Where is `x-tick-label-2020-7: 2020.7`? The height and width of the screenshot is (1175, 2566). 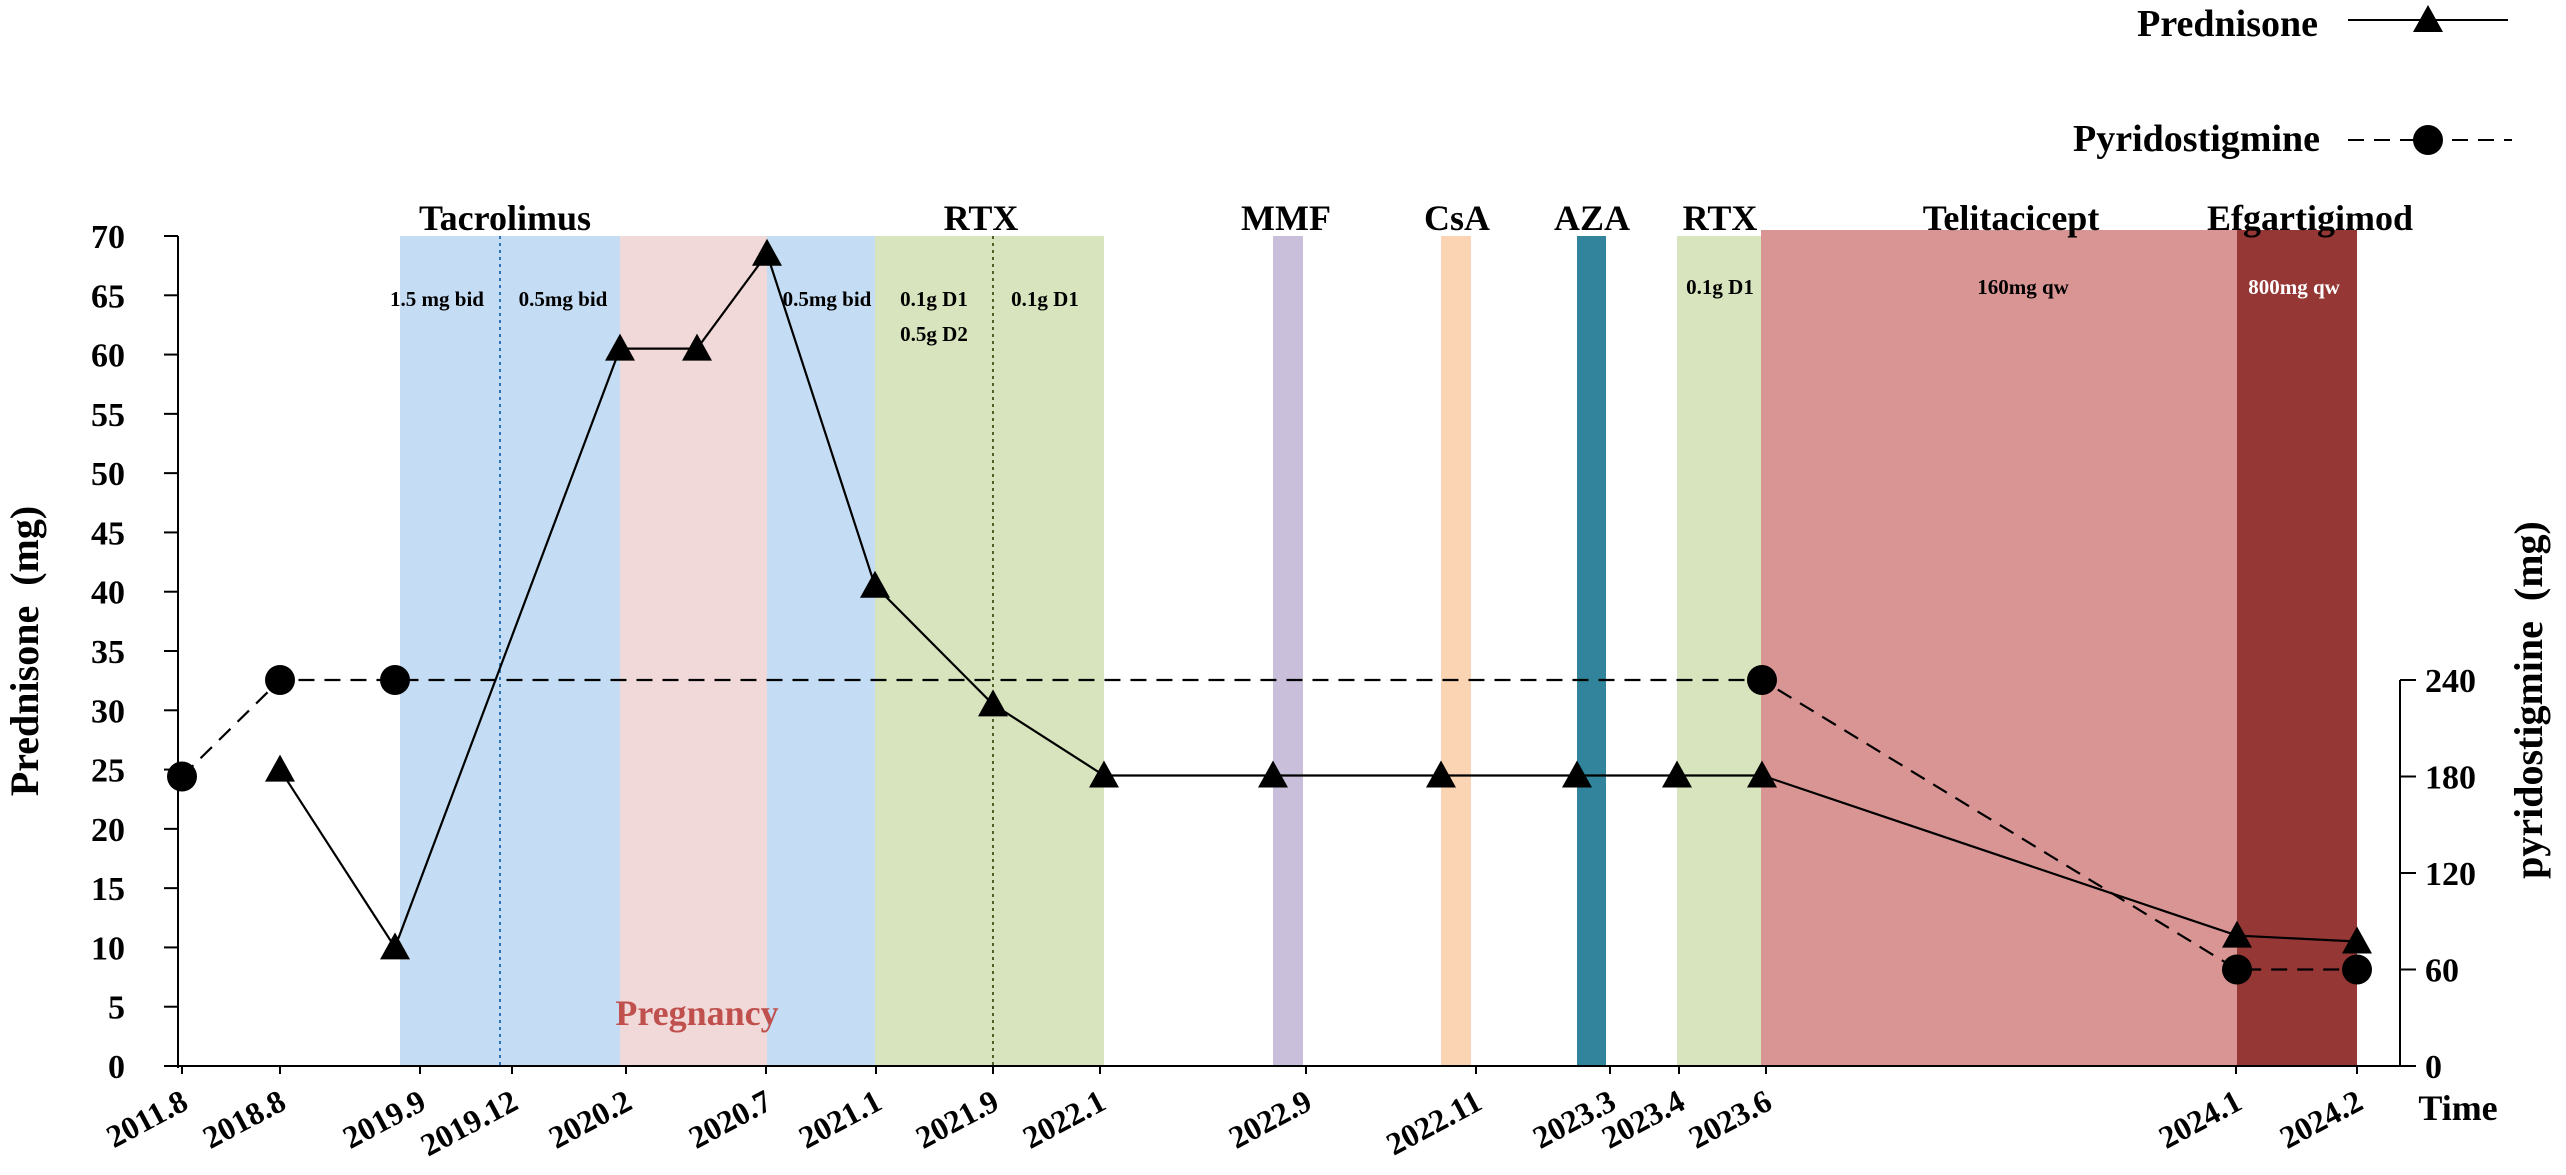
x-tick-label-2020-7: 2020.7 is located at coordinates (730, 1118).